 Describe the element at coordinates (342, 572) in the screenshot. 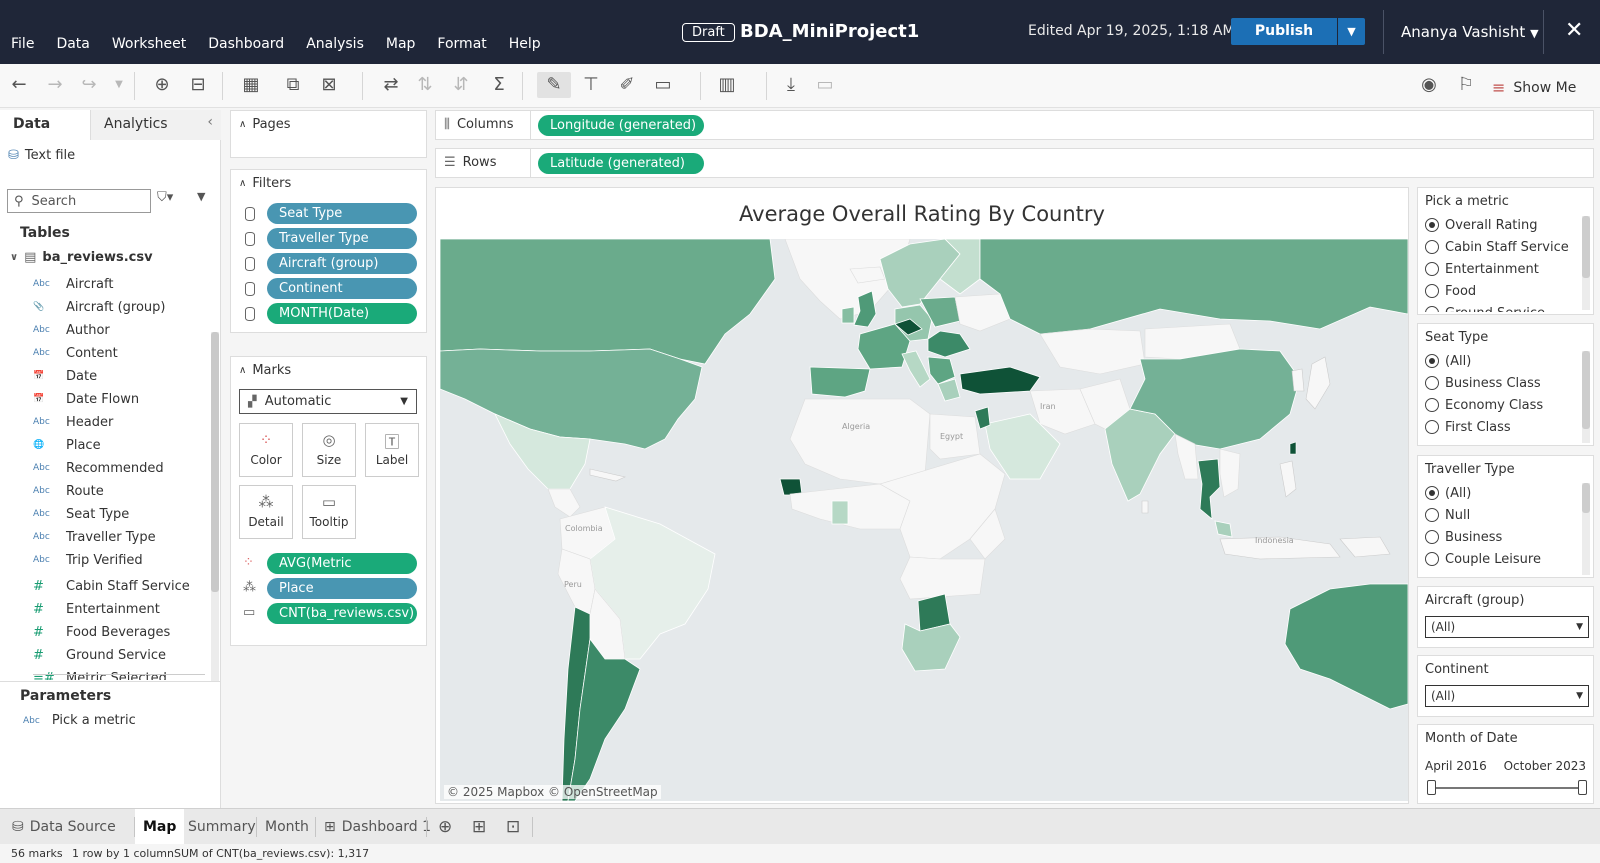

I see `mark-pill-avg-metric-selected: AVG(Metric Selected)` at that location.